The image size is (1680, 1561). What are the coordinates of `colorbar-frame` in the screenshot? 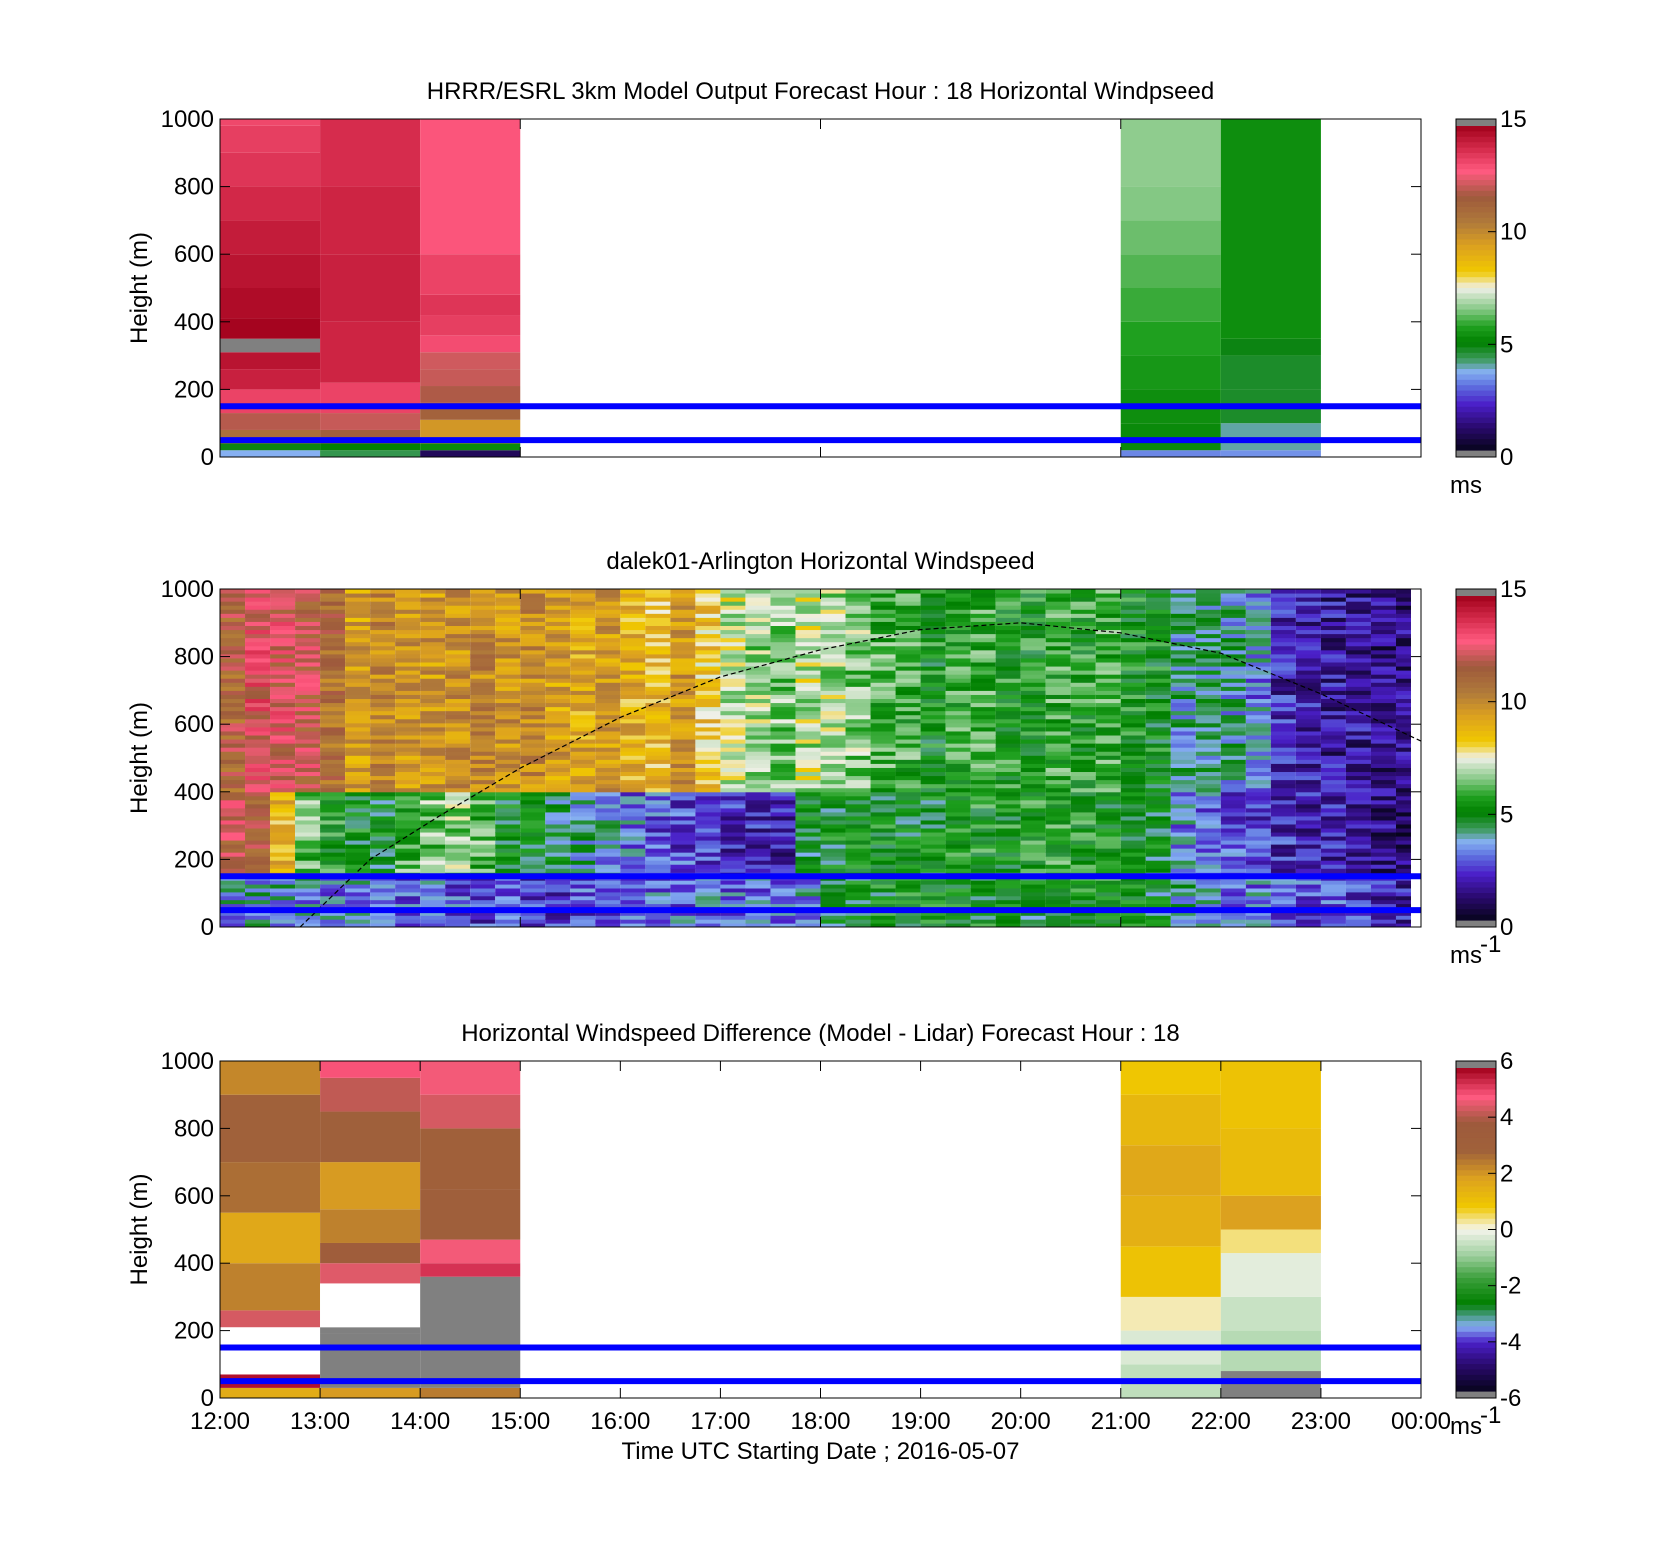 It's located at (1476, 758).